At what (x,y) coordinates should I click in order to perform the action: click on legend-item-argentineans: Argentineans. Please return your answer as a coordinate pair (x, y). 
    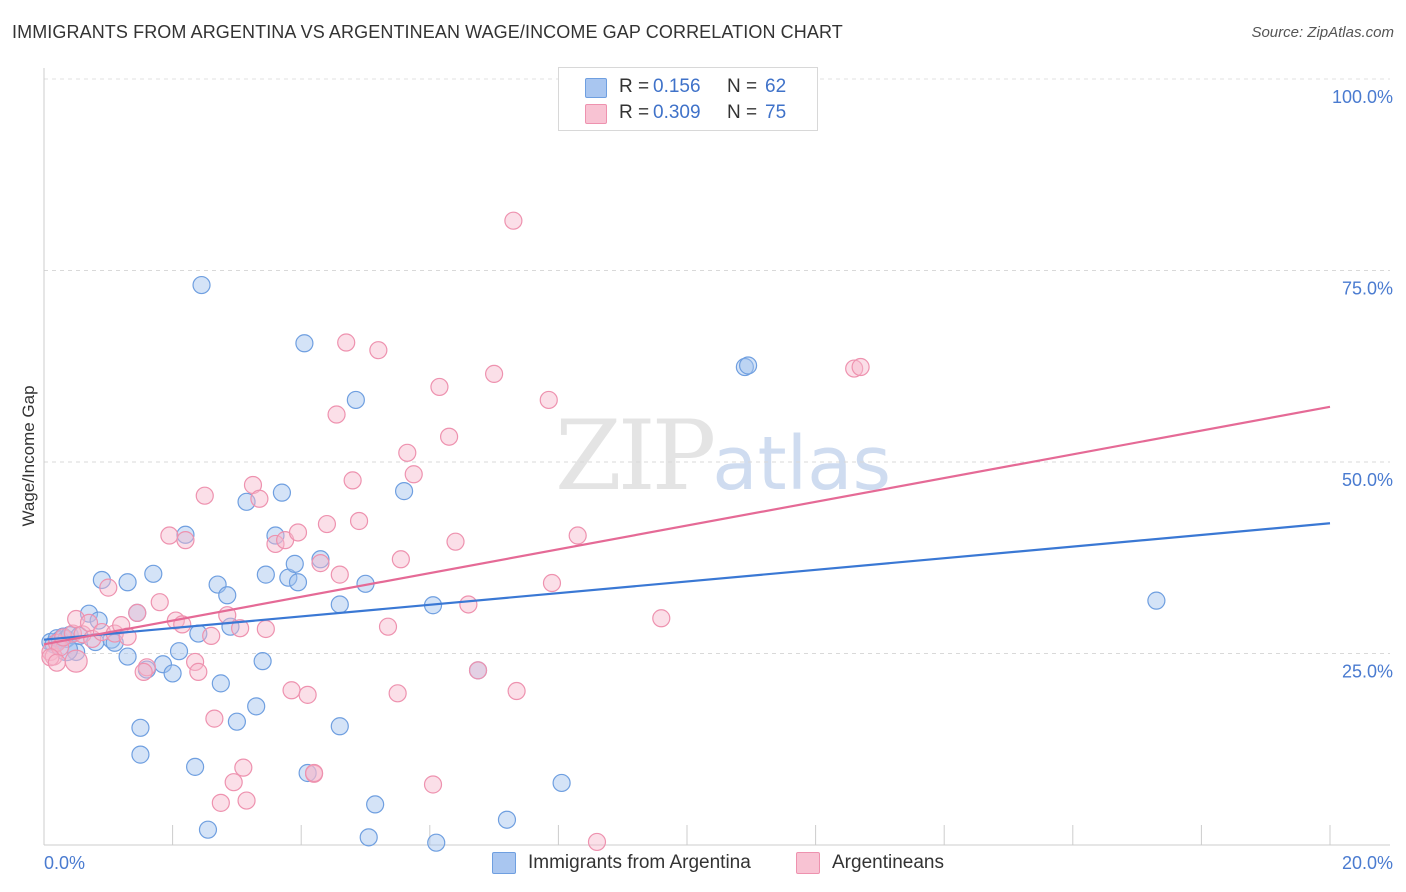
    Looking at the image, I should click on (870, 863).